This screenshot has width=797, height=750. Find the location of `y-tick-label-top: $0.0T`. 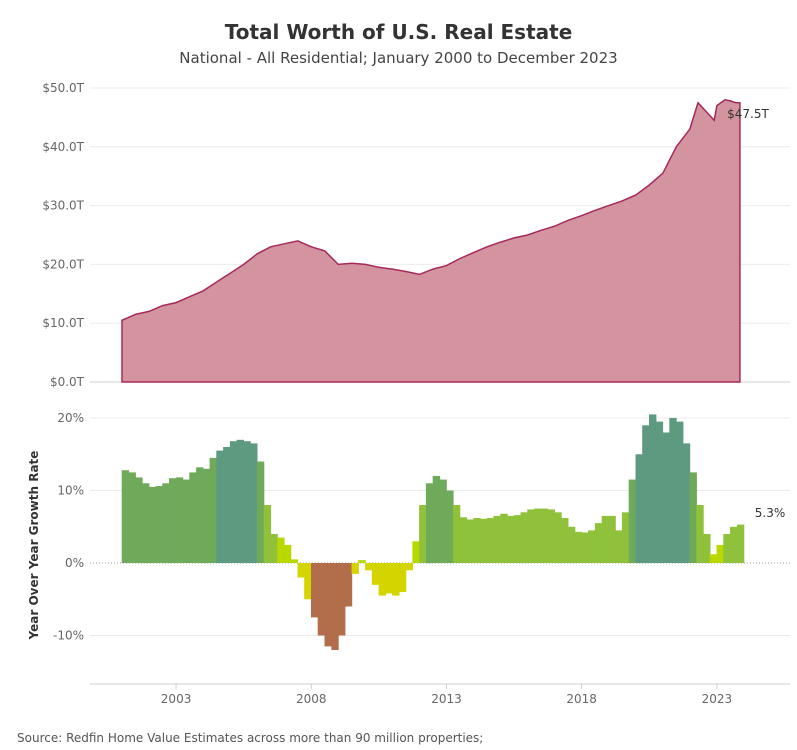

y-tick-label-top: $0.0T is located at coordinates (67, 382).